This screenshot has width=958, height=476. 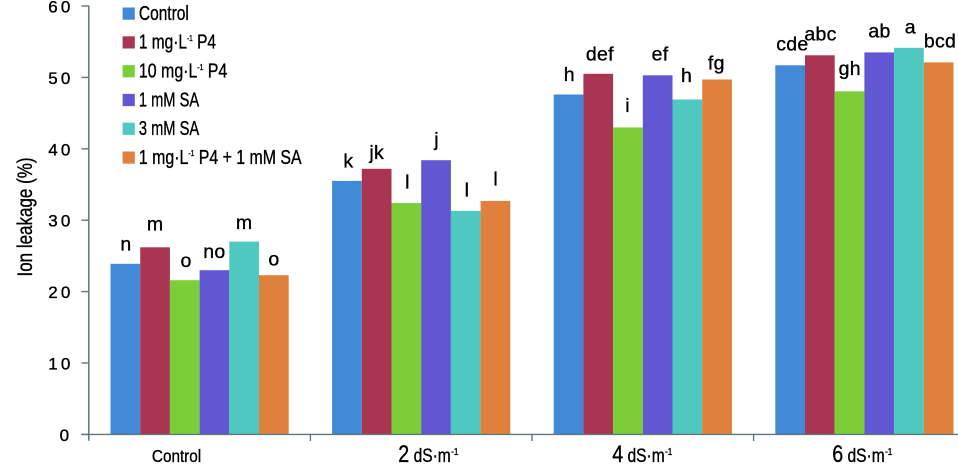 I want to click on svg-text: jk, so click(x=376, y=153).